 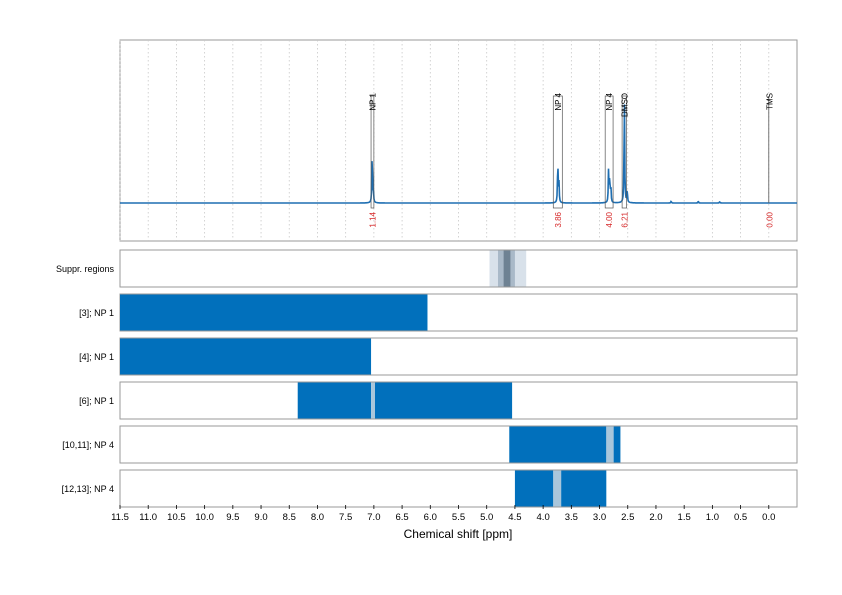 What do you see at coordinates (232, 517) in the screenshot?
I see `x-tick-label: 9.5` at bounding box center [232, 517].